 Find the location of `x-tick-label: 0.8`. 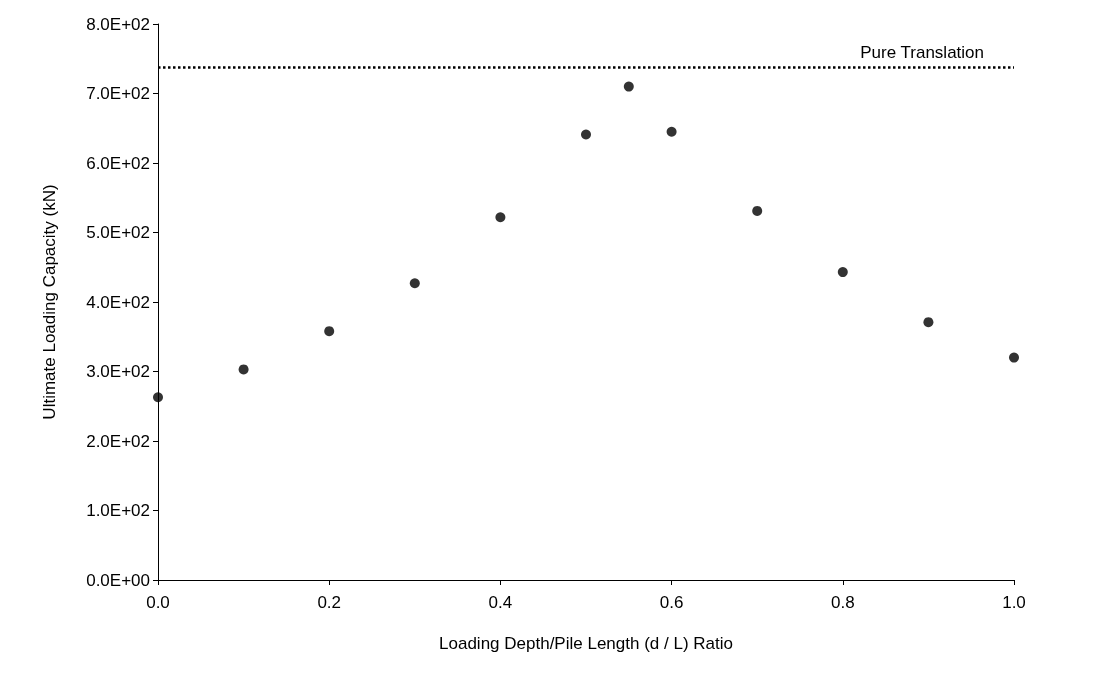

x-tick-label: 0.8 is located at coordinates (842, 602).